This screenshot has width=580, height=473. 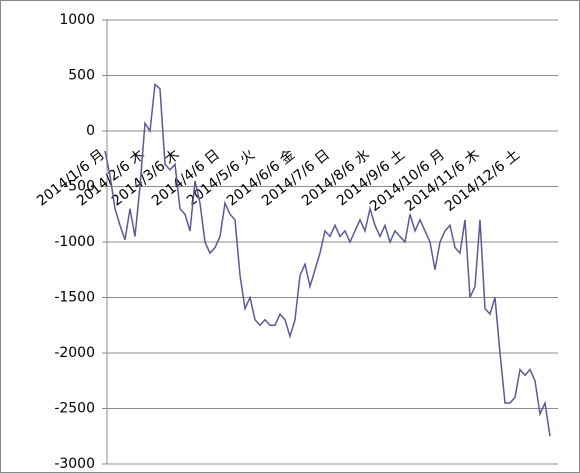 What do you see at coordinates (74, 298) in the screenshot?
I see `y-tick-label: -1500` at bounding box center [74, 298].